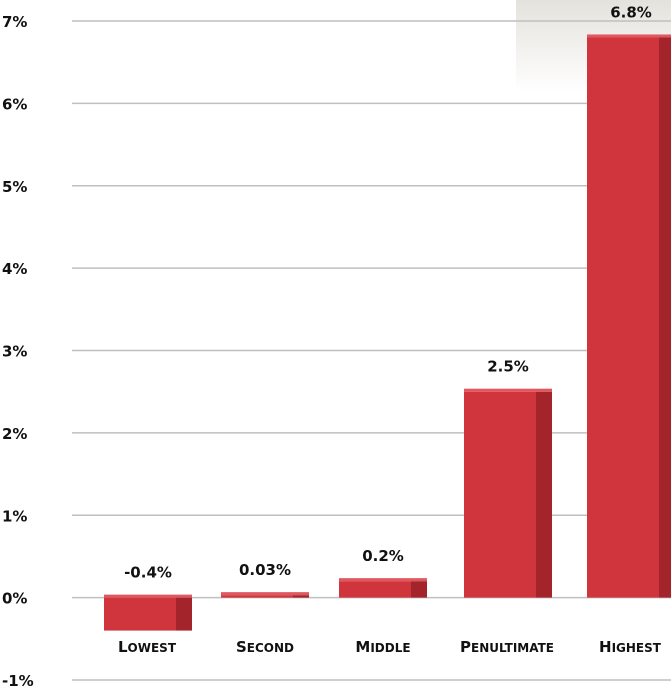 The image size is (671, 688). Describe the element at coordinates (148, 573) in the screenshot. I see `value-label: -0.4%` at that location.